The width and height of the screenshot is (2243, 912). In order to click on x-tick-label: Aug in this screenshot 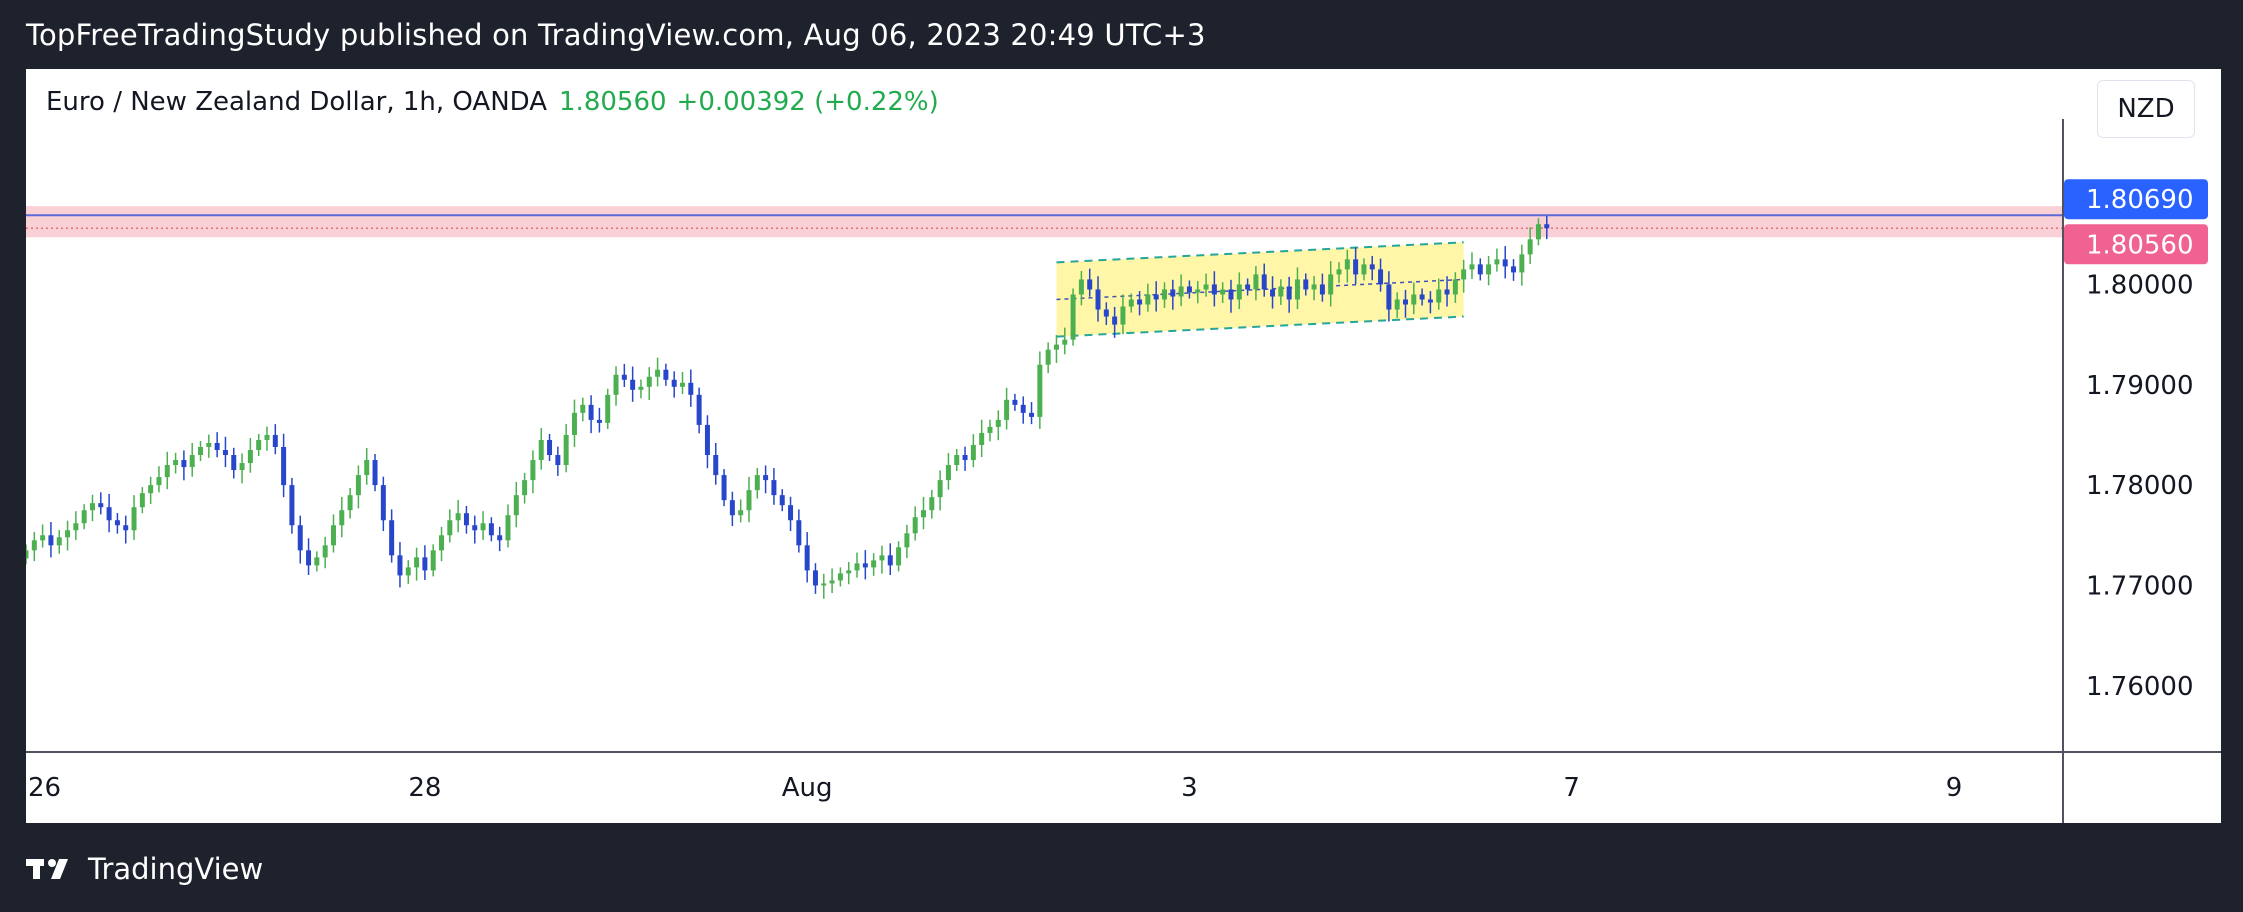, I will do `click(807, 788)`.